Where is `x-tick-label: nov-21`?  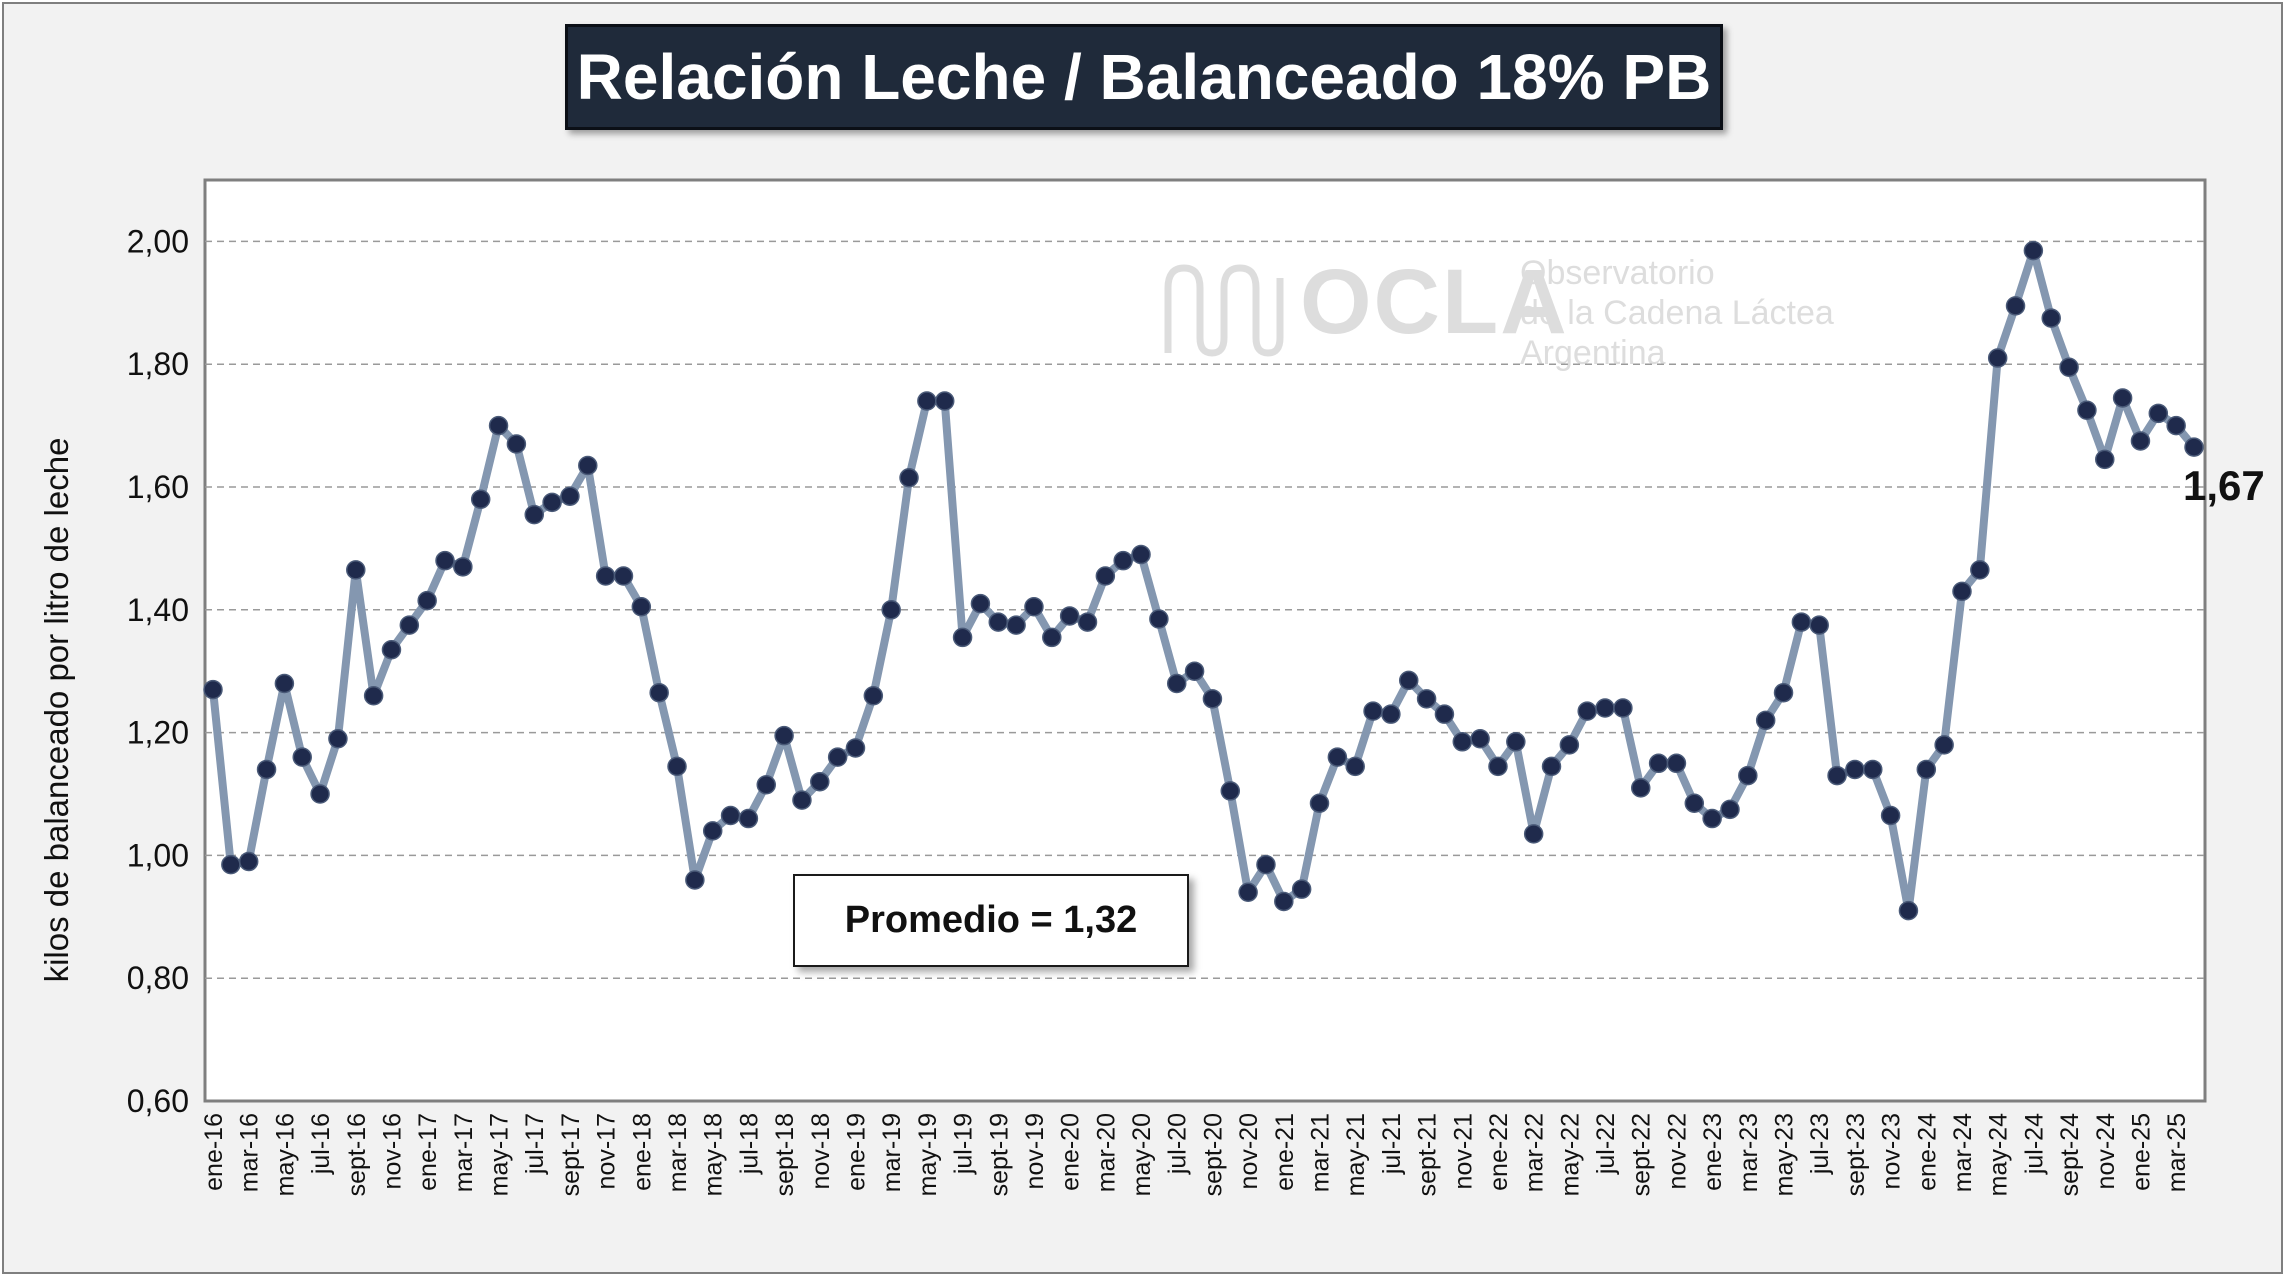
x-tick-label: nov-21 is located at coordinates (1463, 1151).